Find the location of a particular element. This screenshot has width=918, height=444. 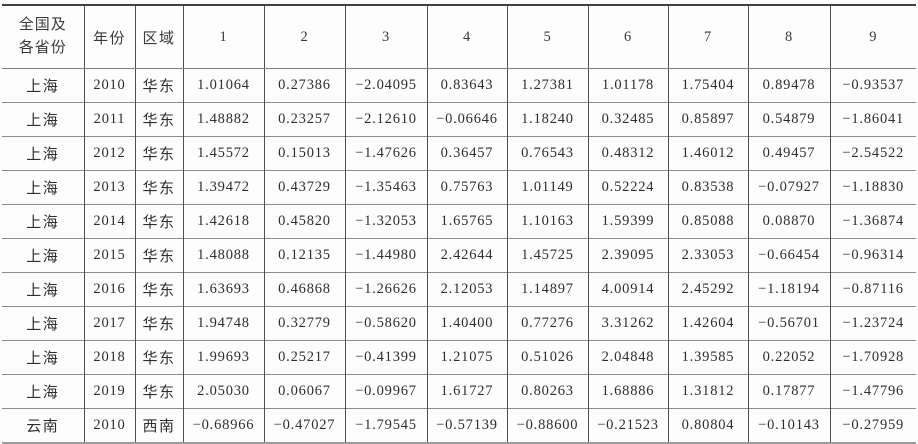

cell-value: −0.21523 is located at coordinates (627, 425).